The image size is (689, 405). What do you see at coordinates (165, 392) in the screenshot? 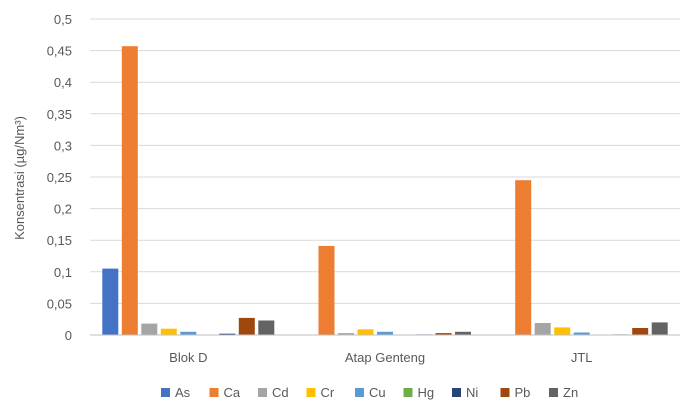
I see `legend-swatch-as` at bounding box center [165, 392].